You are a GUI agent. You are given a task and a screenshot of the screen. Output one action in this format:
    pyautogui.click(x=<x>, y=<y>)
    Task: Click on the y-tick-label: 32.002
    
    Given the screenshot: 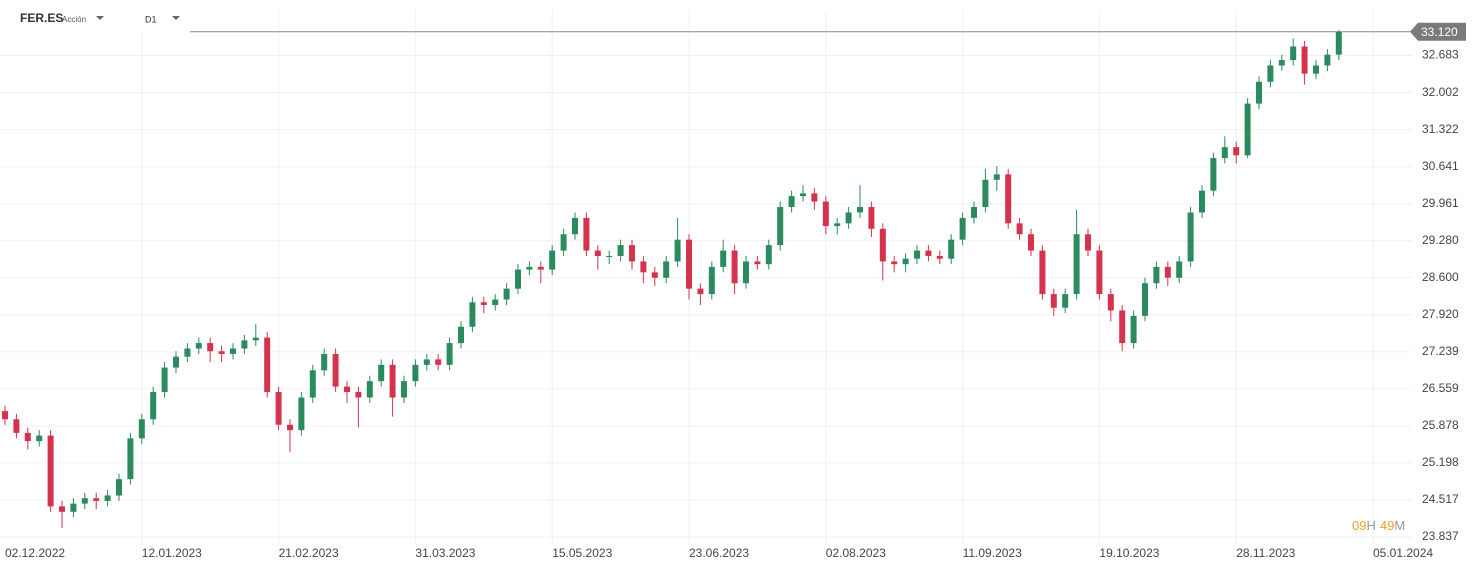 What is the action you would take?
    pyautogui.click(x=1440, y=92)
    